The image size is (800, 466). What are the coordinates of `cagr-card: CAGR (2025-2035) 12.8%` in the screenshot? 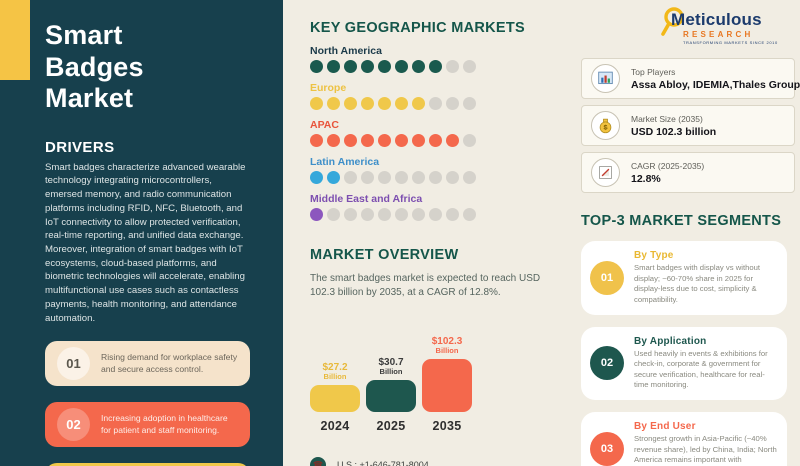 It's located at (688, 172).